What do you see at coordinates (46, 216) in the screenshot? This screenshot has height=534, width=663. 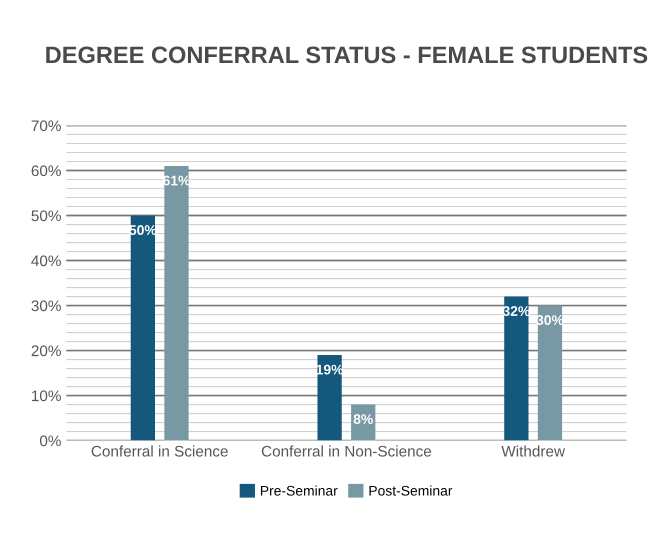 I see `y-tick-label: 50%` at bounding box center [46, 216].